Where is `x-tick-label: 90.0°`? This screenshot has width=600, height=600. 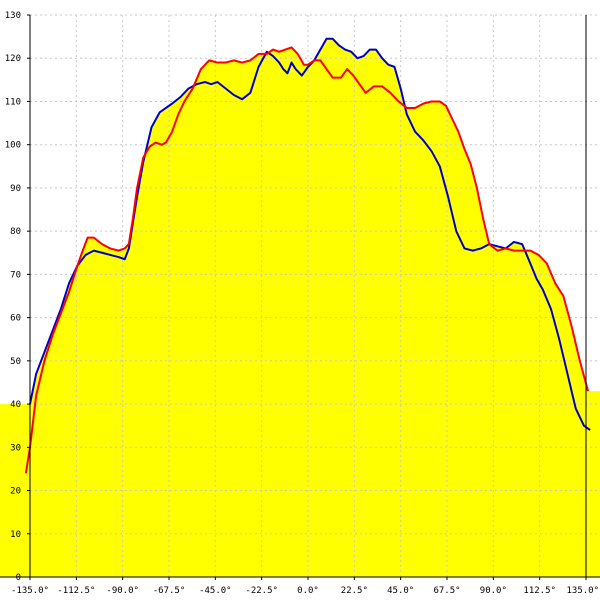
x-tick-label: 90.0° is located at coordinates (493, 591).